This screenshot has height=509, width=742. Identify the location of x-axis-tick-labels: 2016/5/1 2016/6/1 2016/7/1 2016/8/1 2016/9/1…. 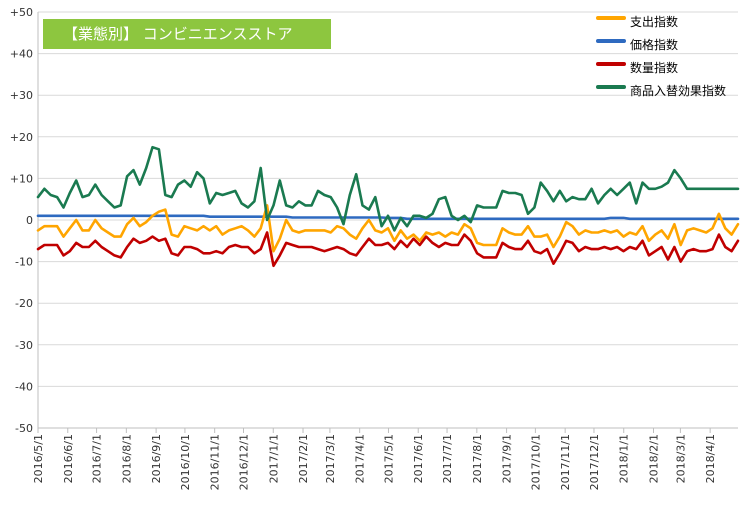
(374, 462).